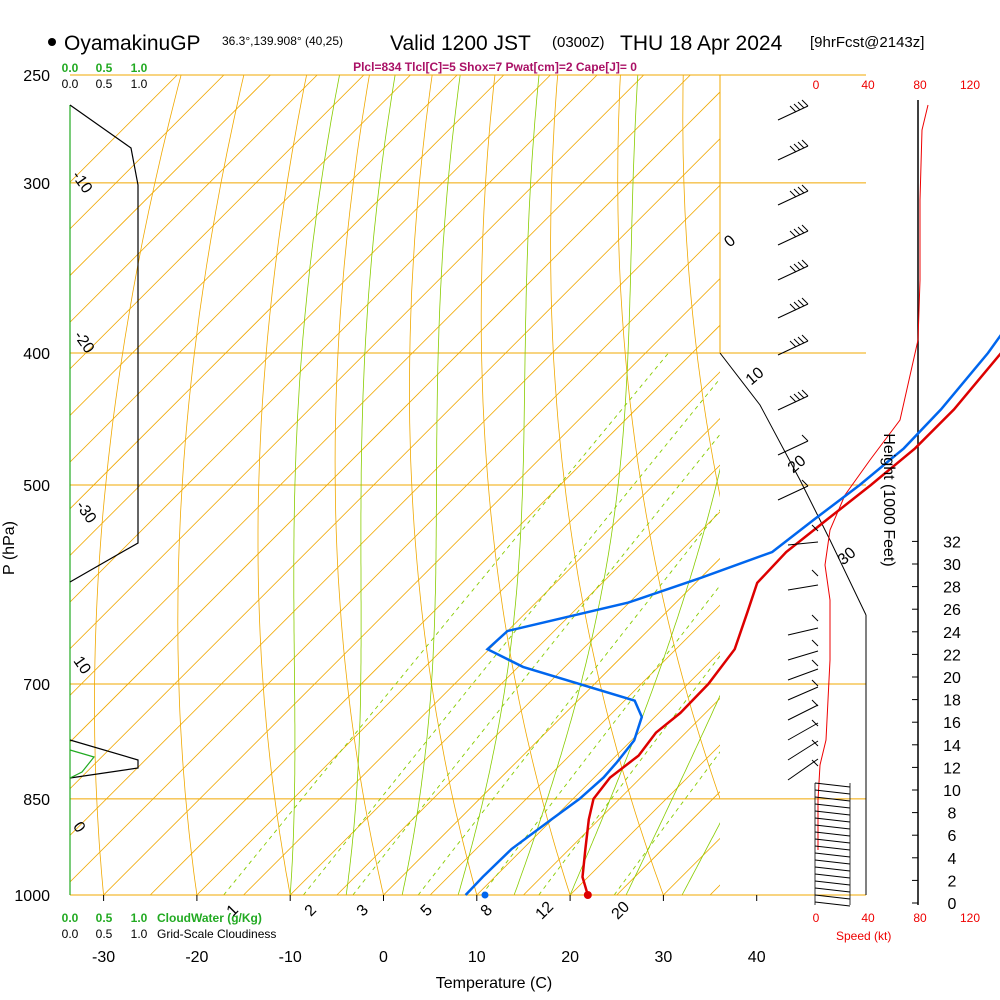 The width and height of the screenshot is (1000, 1000). What do you see at coordinates (570, 957) in the screenshot?
I see `temperature-tick-label: 20` at bounding box center [570, 957].